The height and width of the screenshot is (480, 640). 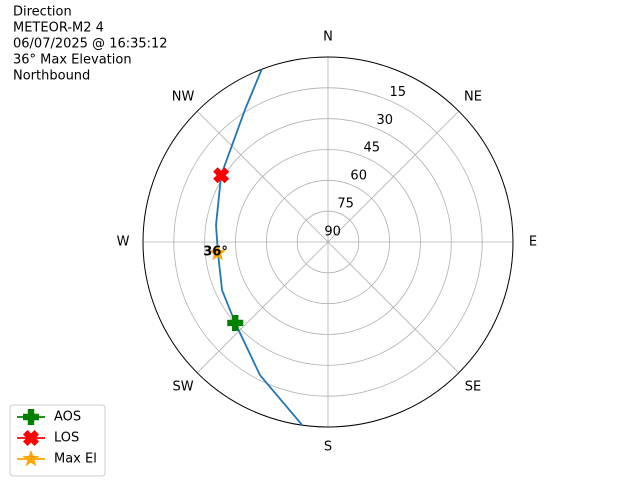 What do you see at coordinates (398, 92) in the screenshot?
I see `r-tick-label: 15` at bounding box center [398, 92].